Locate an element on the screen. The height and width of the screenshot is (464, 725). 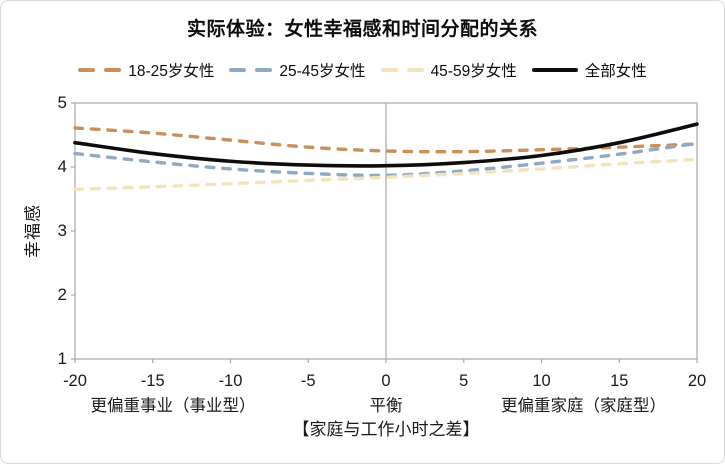
x-tick-label: 5 is located at coordinates (464, 381).